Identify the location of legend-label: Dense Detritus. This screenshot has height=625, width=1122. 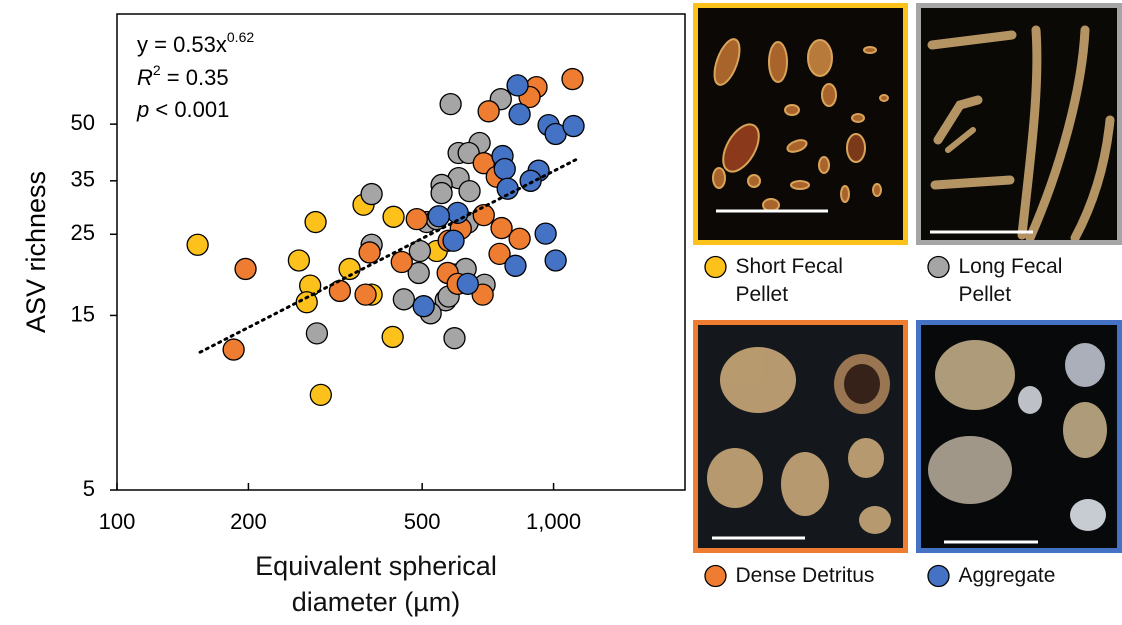
(805, 575).